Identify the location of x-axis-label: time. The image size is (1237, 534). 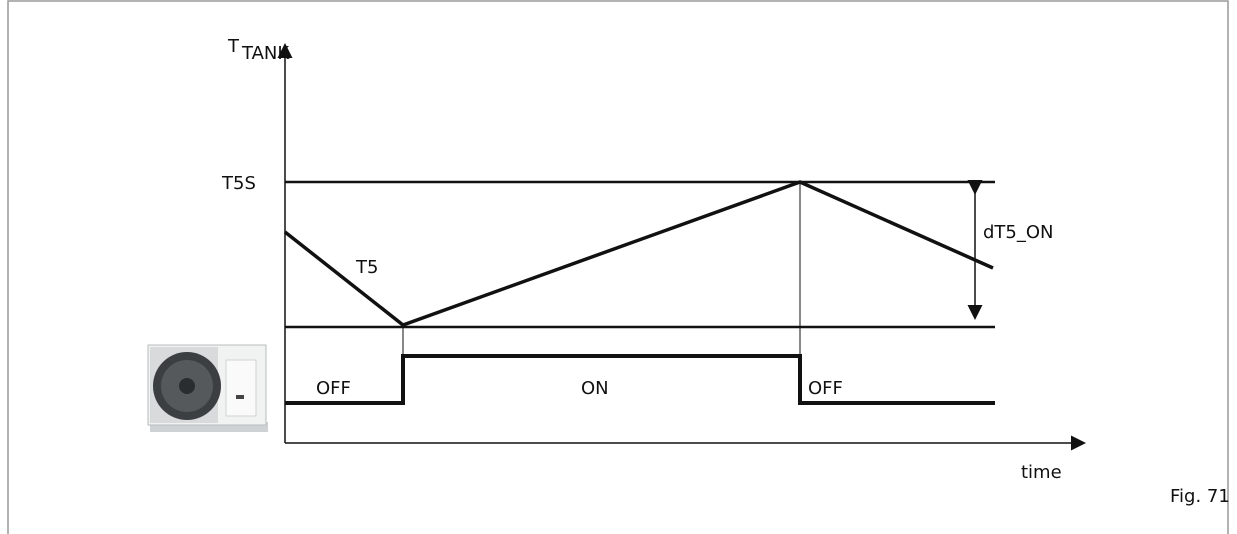
(1041, 472).